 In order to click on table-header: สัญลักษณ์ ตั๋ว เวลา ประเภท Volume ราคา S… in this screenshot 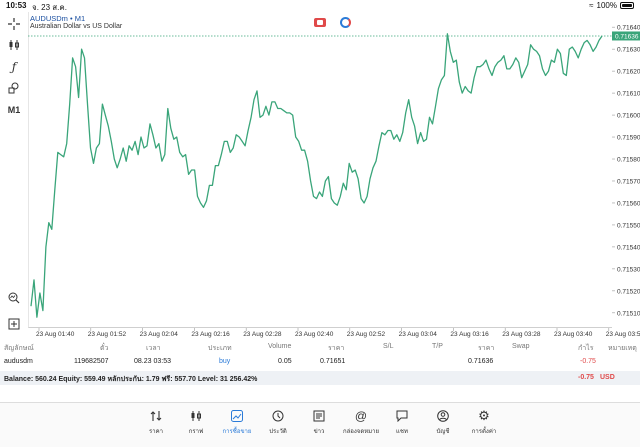, I will do `click(320, 347)`.